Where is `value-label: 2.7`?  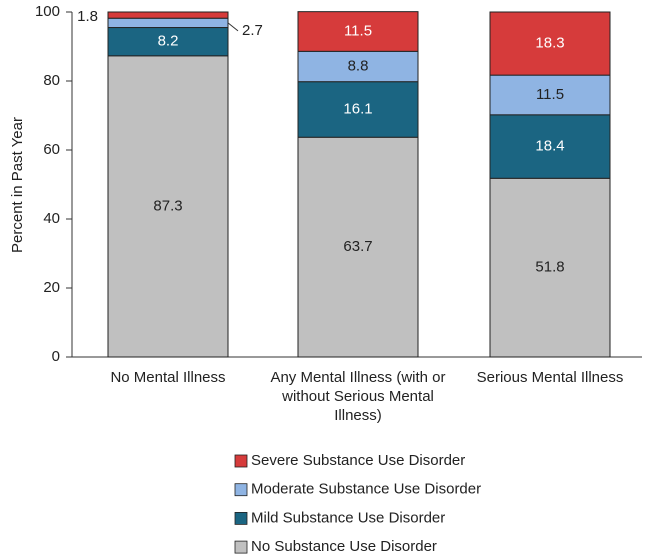
value-label: 2.7 is located at coordinates (252, 30).